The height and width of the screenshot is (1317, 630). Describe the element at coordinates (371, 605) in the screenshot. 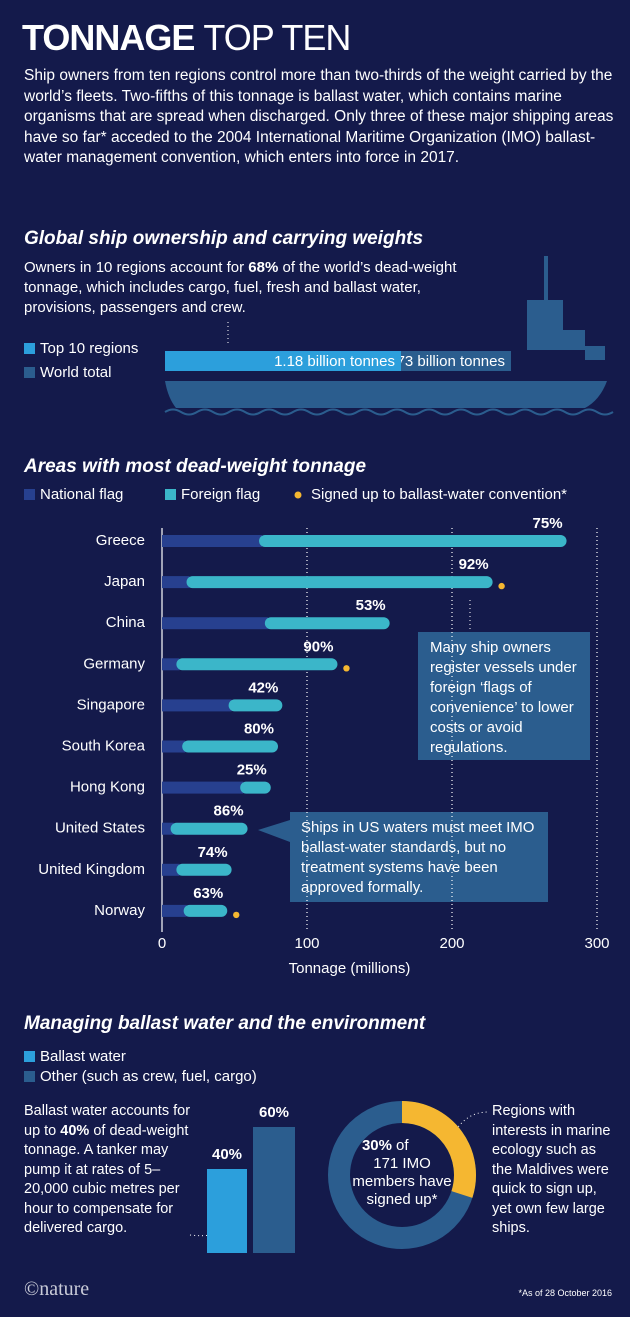

I see `share-label: 53%` at that location.